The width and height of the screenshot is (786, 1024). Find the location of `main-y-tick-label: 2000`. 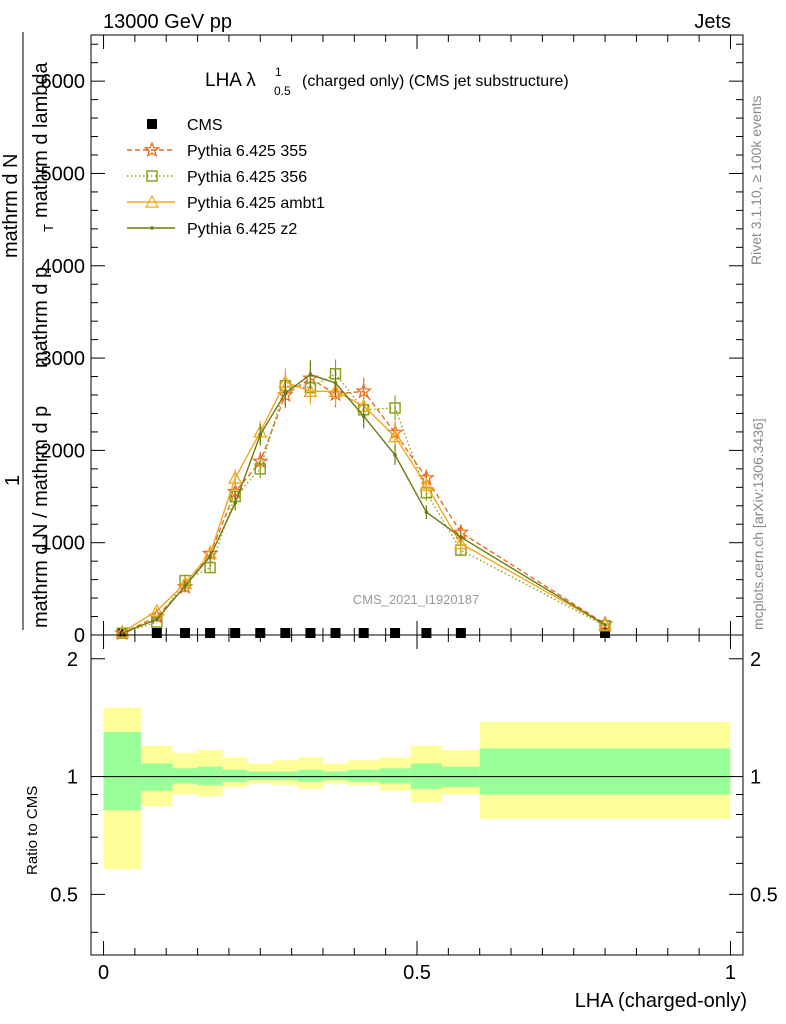

main-y-tick-label: 2000 is located at coordinates (63, 451).